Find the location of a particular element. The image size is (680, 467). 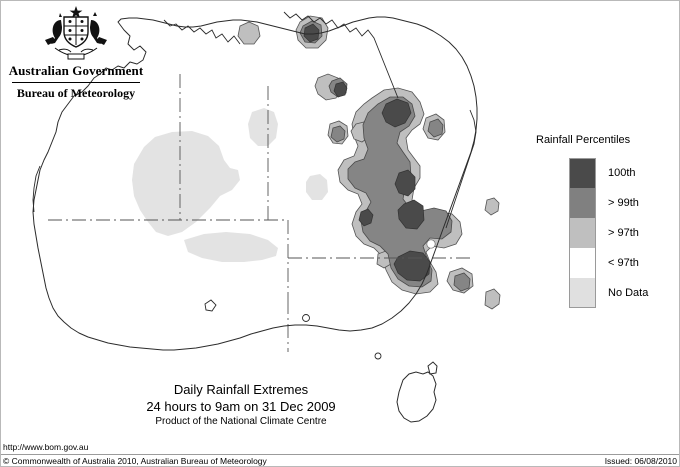

legend-item-100th: 100th is located at coordinates (622, 173).